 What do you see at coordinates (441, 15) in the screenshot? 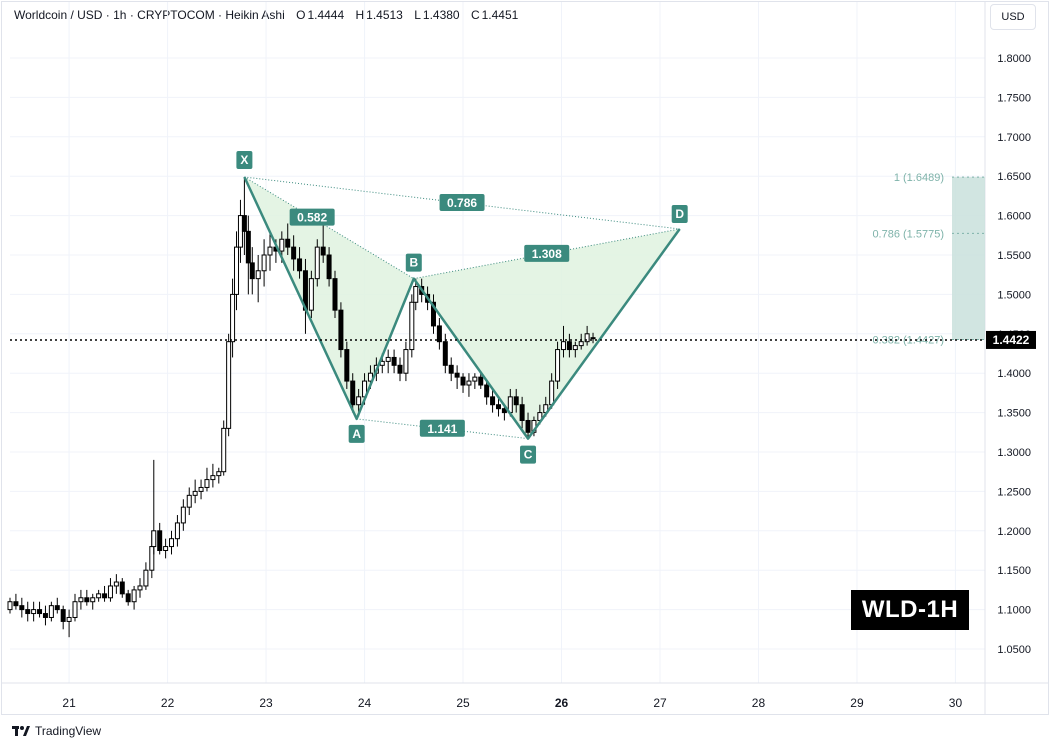
I see `low-value: 1.4380` at bounding box center [441, 15].